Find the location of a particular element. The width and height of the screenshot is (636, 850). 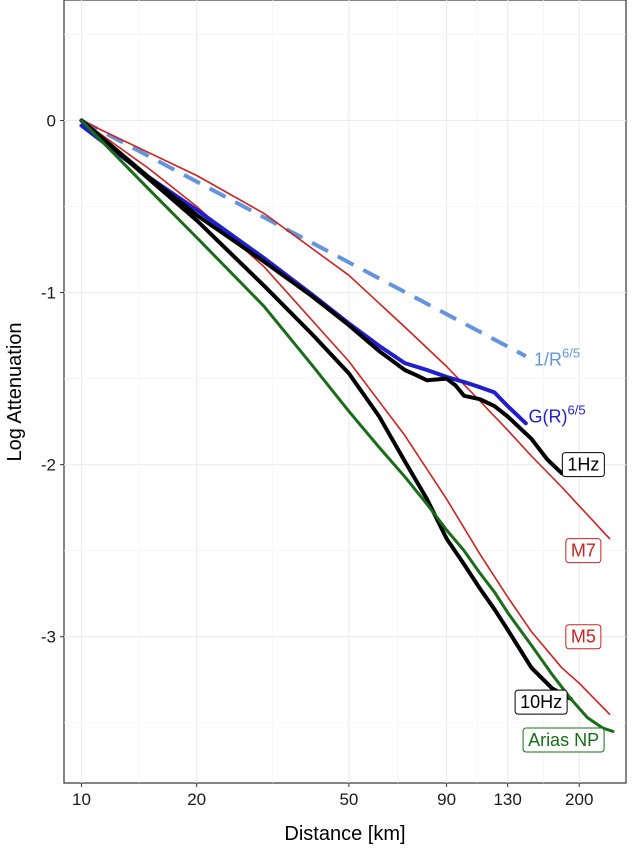

annotation-m7: M7 is located at coordinates (583, 551).